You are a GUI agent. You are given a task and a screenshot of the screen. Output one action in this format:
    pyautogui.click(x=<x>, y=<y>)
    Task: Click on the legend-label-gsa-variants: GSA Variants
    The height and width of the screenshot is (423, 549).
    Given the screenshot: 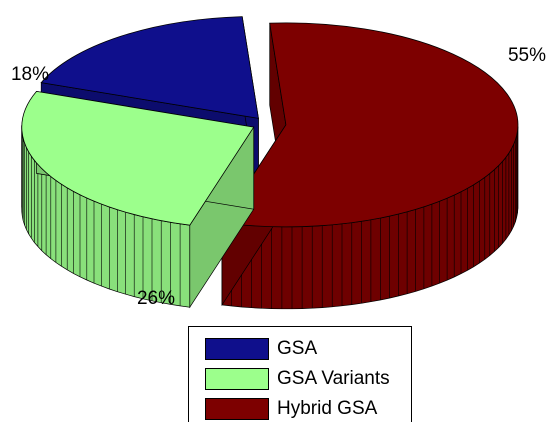 What is the action you would take?
    pyautogui.click(x=333, y=378)
    